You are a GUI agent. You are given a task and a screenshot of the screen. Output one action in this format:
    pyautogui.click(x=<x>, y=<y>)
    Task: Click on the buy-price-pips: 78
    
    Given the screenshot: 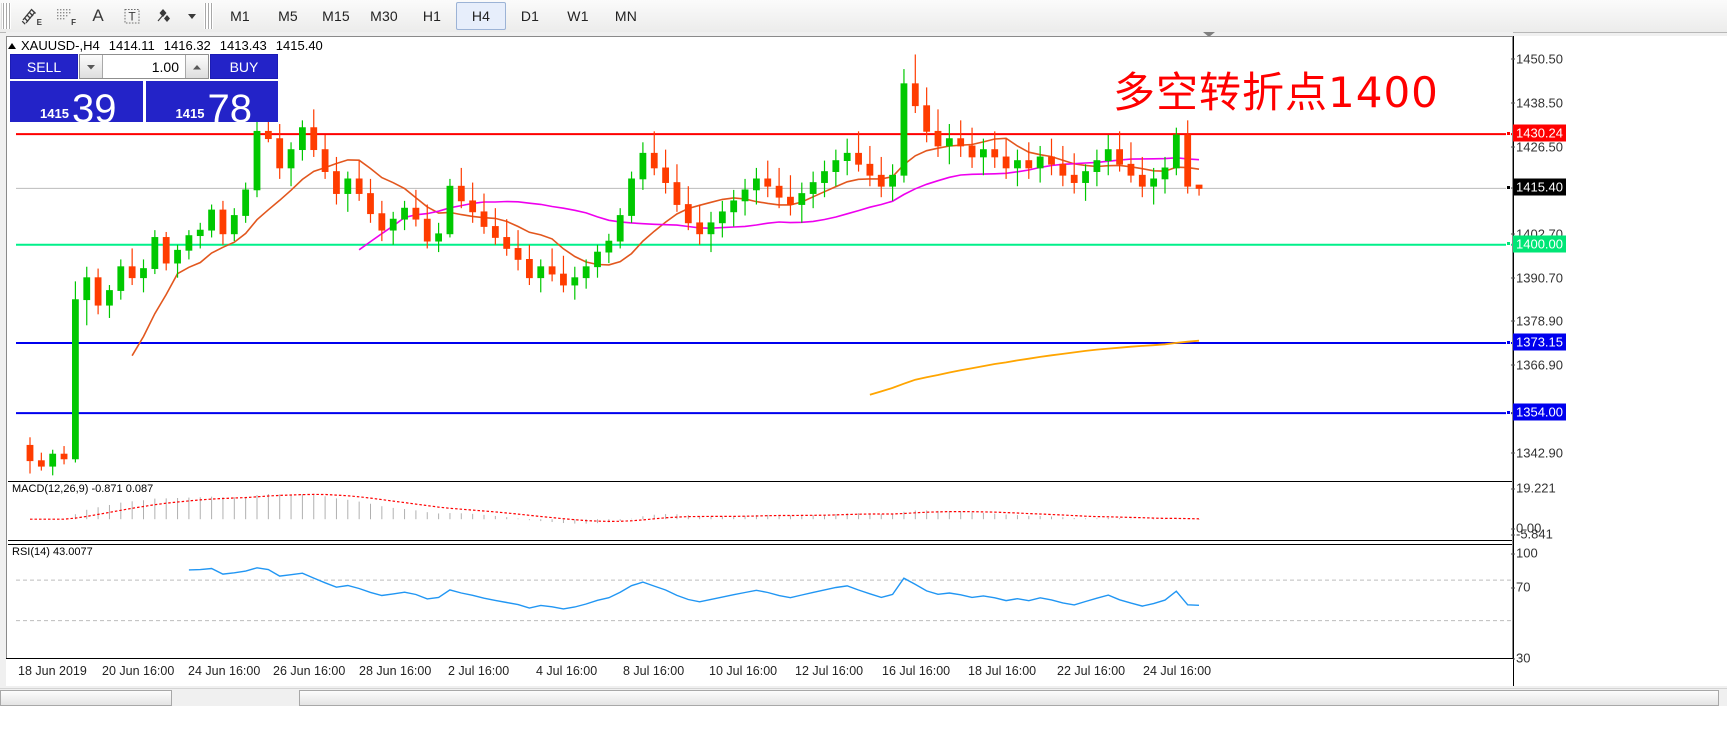 What is the action you would take?
    pyautogui.click(x=230, y=109)
    